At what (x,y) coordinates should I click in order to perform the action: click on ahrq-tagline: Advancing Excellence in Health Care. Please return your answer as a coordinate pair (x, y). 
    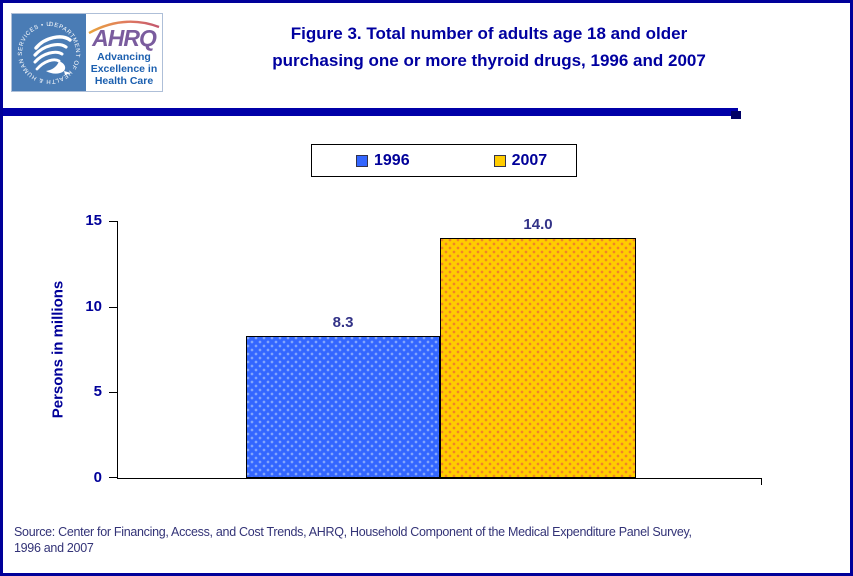
    Looking at the image, I should click on (124, 69).